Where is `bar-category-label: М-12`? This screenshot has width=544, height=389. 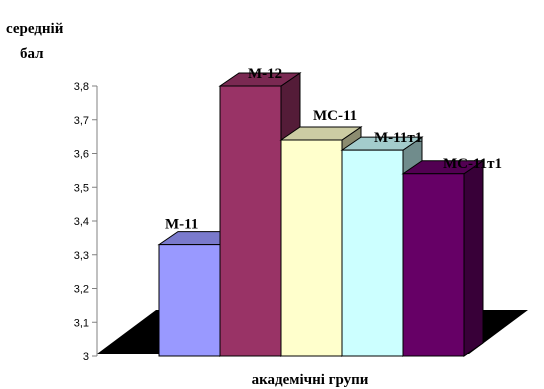
bar-category-label: М-12 is located at coordinates (265, 74).